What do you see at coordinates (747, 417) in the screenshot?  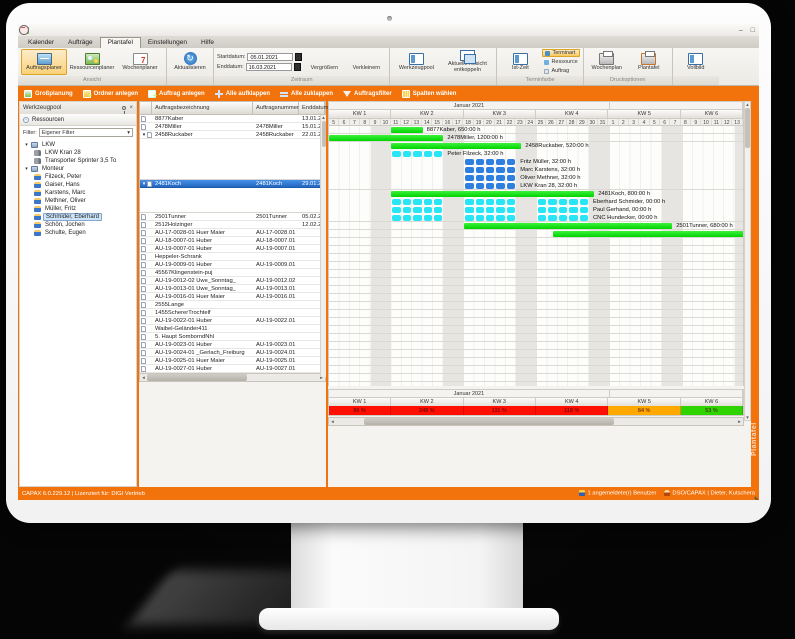 I see `gantt-scroll-down-icon: ▼` at bounding box center [747, 417].